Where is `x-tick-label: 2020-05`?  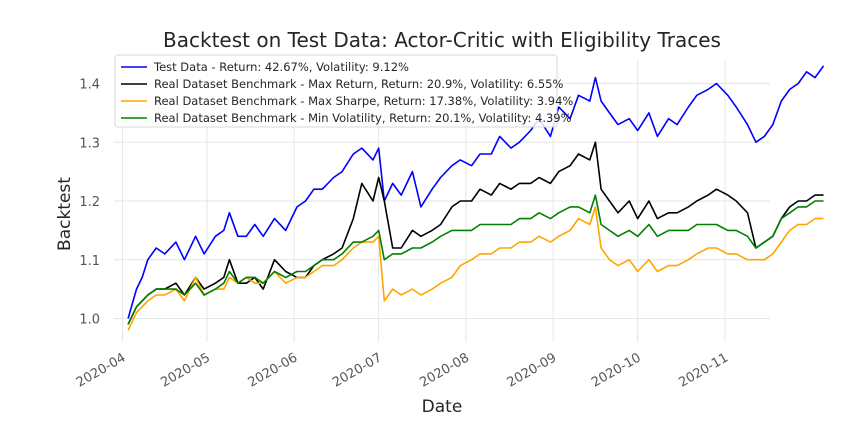
x-tick-label: 2020-05 is located at coordinates (185, 370).